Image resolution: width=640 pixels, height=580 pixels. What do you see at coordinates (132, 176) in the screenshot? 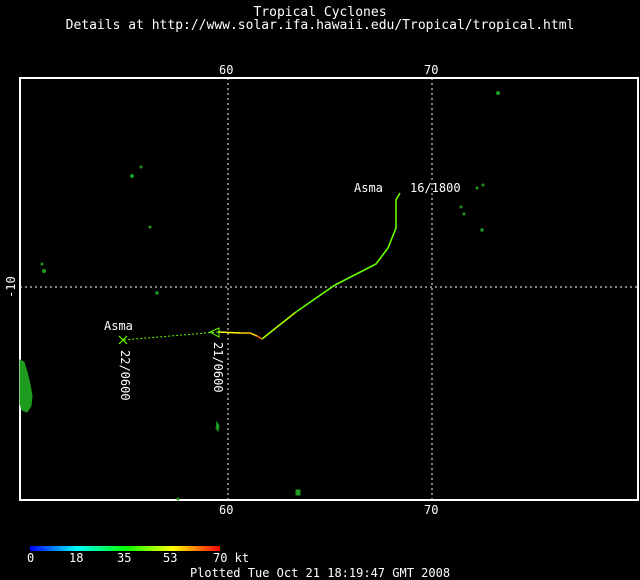
I see `island-c` at bounding box center [132, 176].